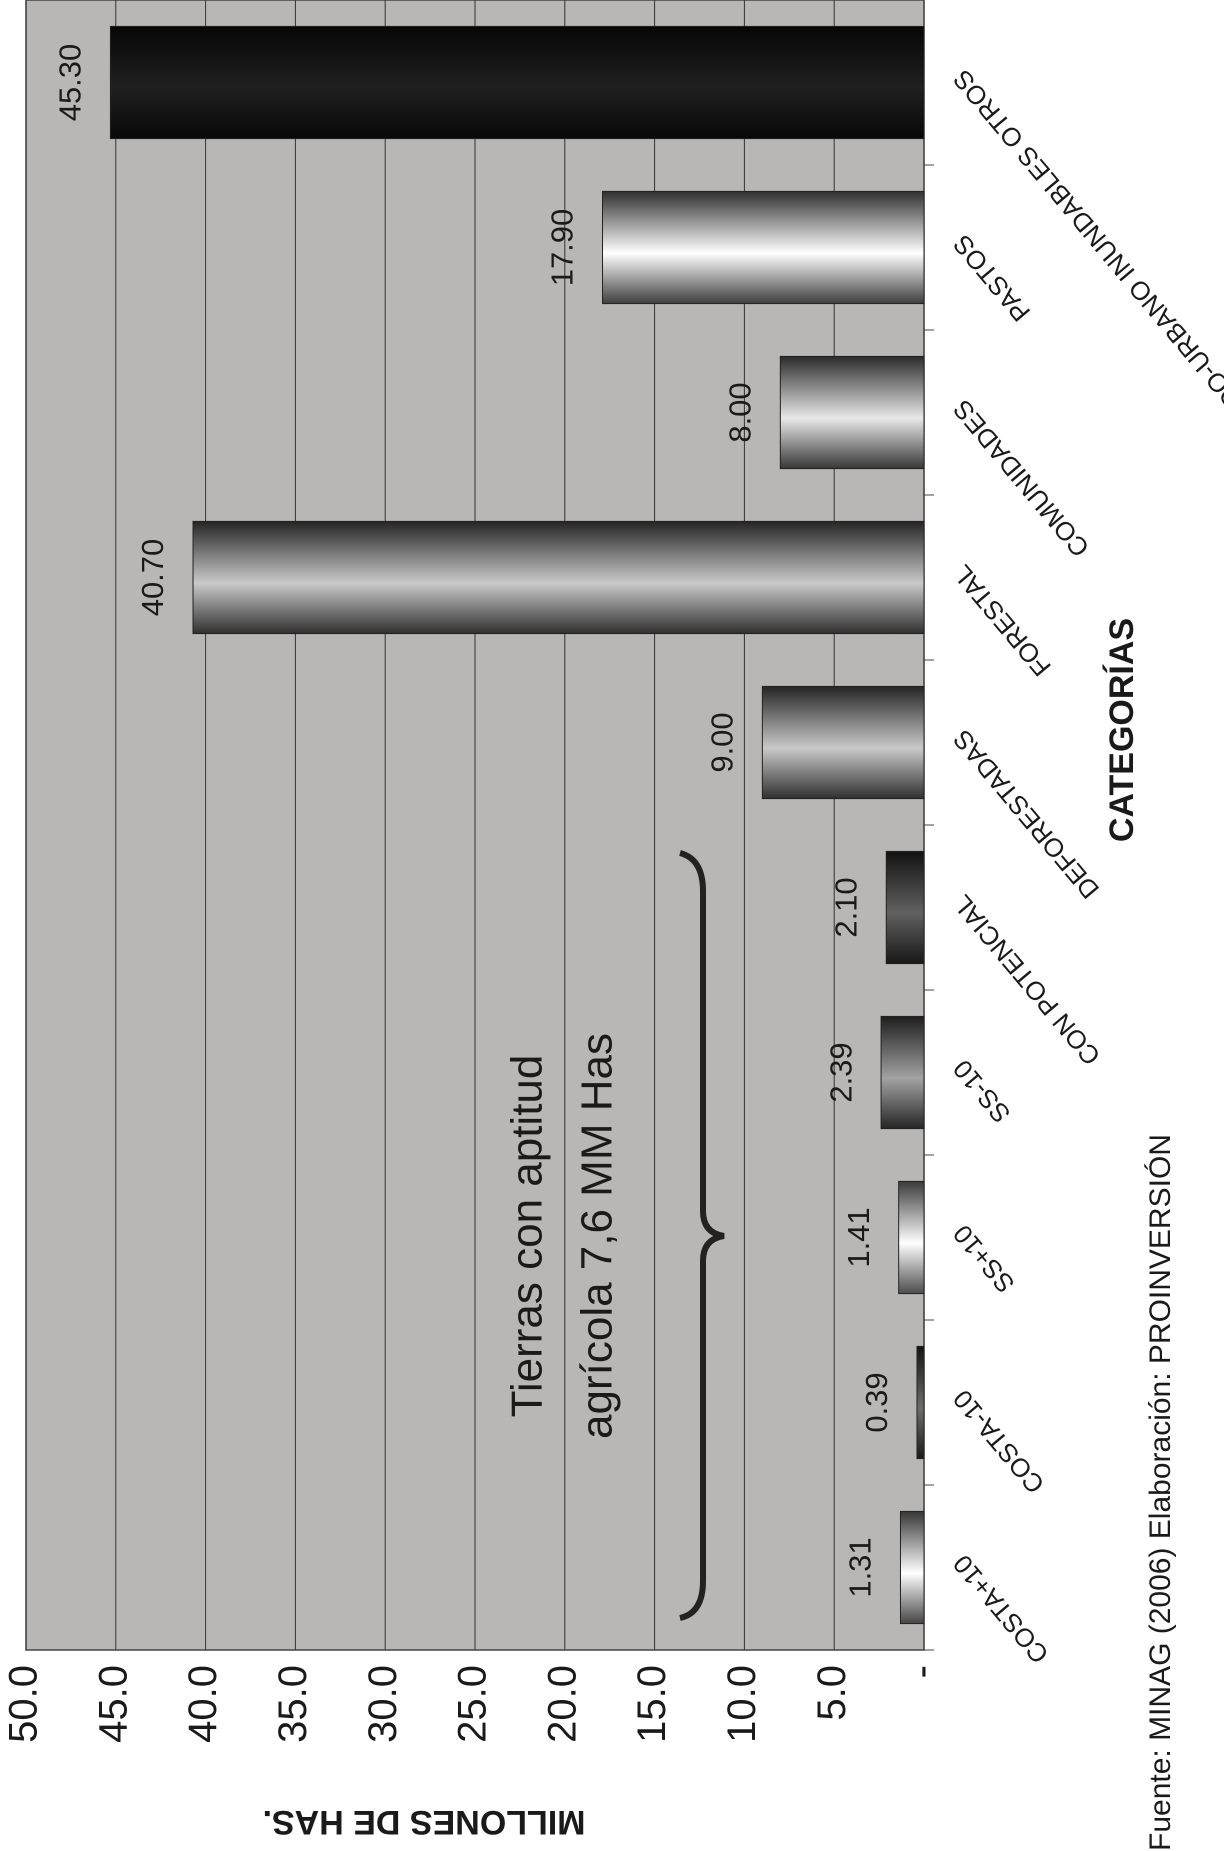 This screenshot has height=1851, width=1224. What do you see at coordinates (383, 1704) in the screenshot?
I see `y-tick-label: 30.0` at bounding box center [383, 1704].